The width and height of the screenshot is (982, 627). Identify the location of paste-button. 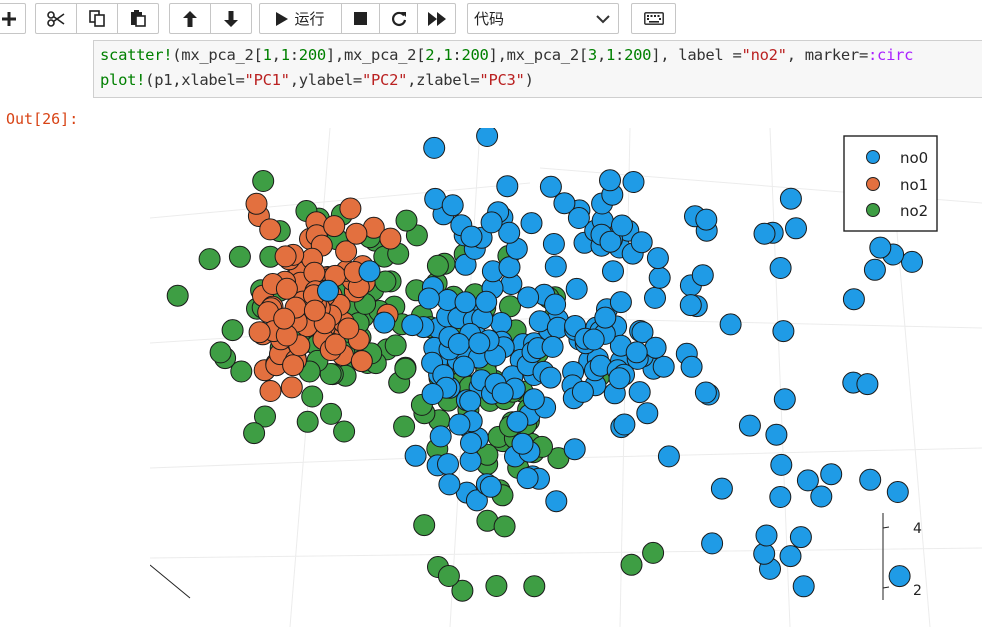
(138, 18).